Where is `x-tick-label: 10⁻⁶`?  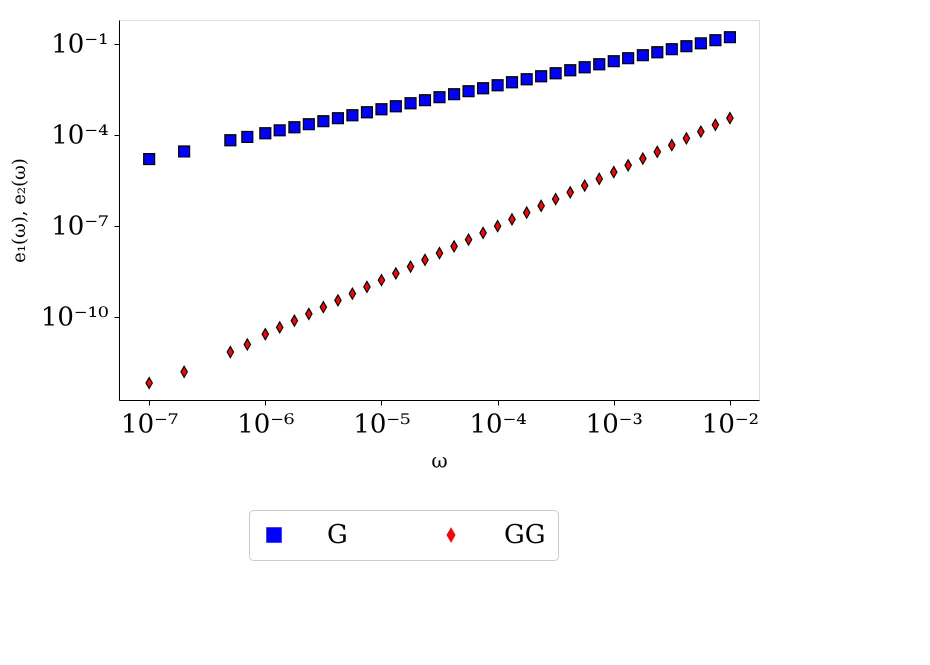 x-tick-label: 10⁻⁶ is located at coordinates (265, 425).